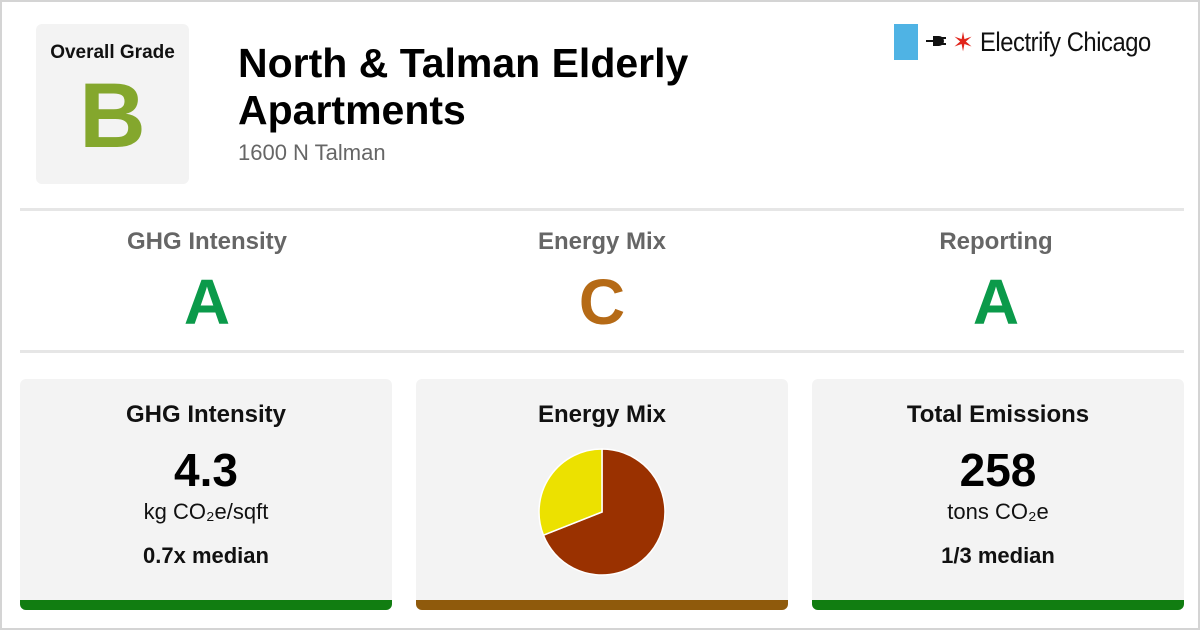 The image size is (1200, 630). What do you see at coordinates (207, 302) in the screenshot?
I see `subgrade-ghg-letter: A` at bounding box center [207, 302].